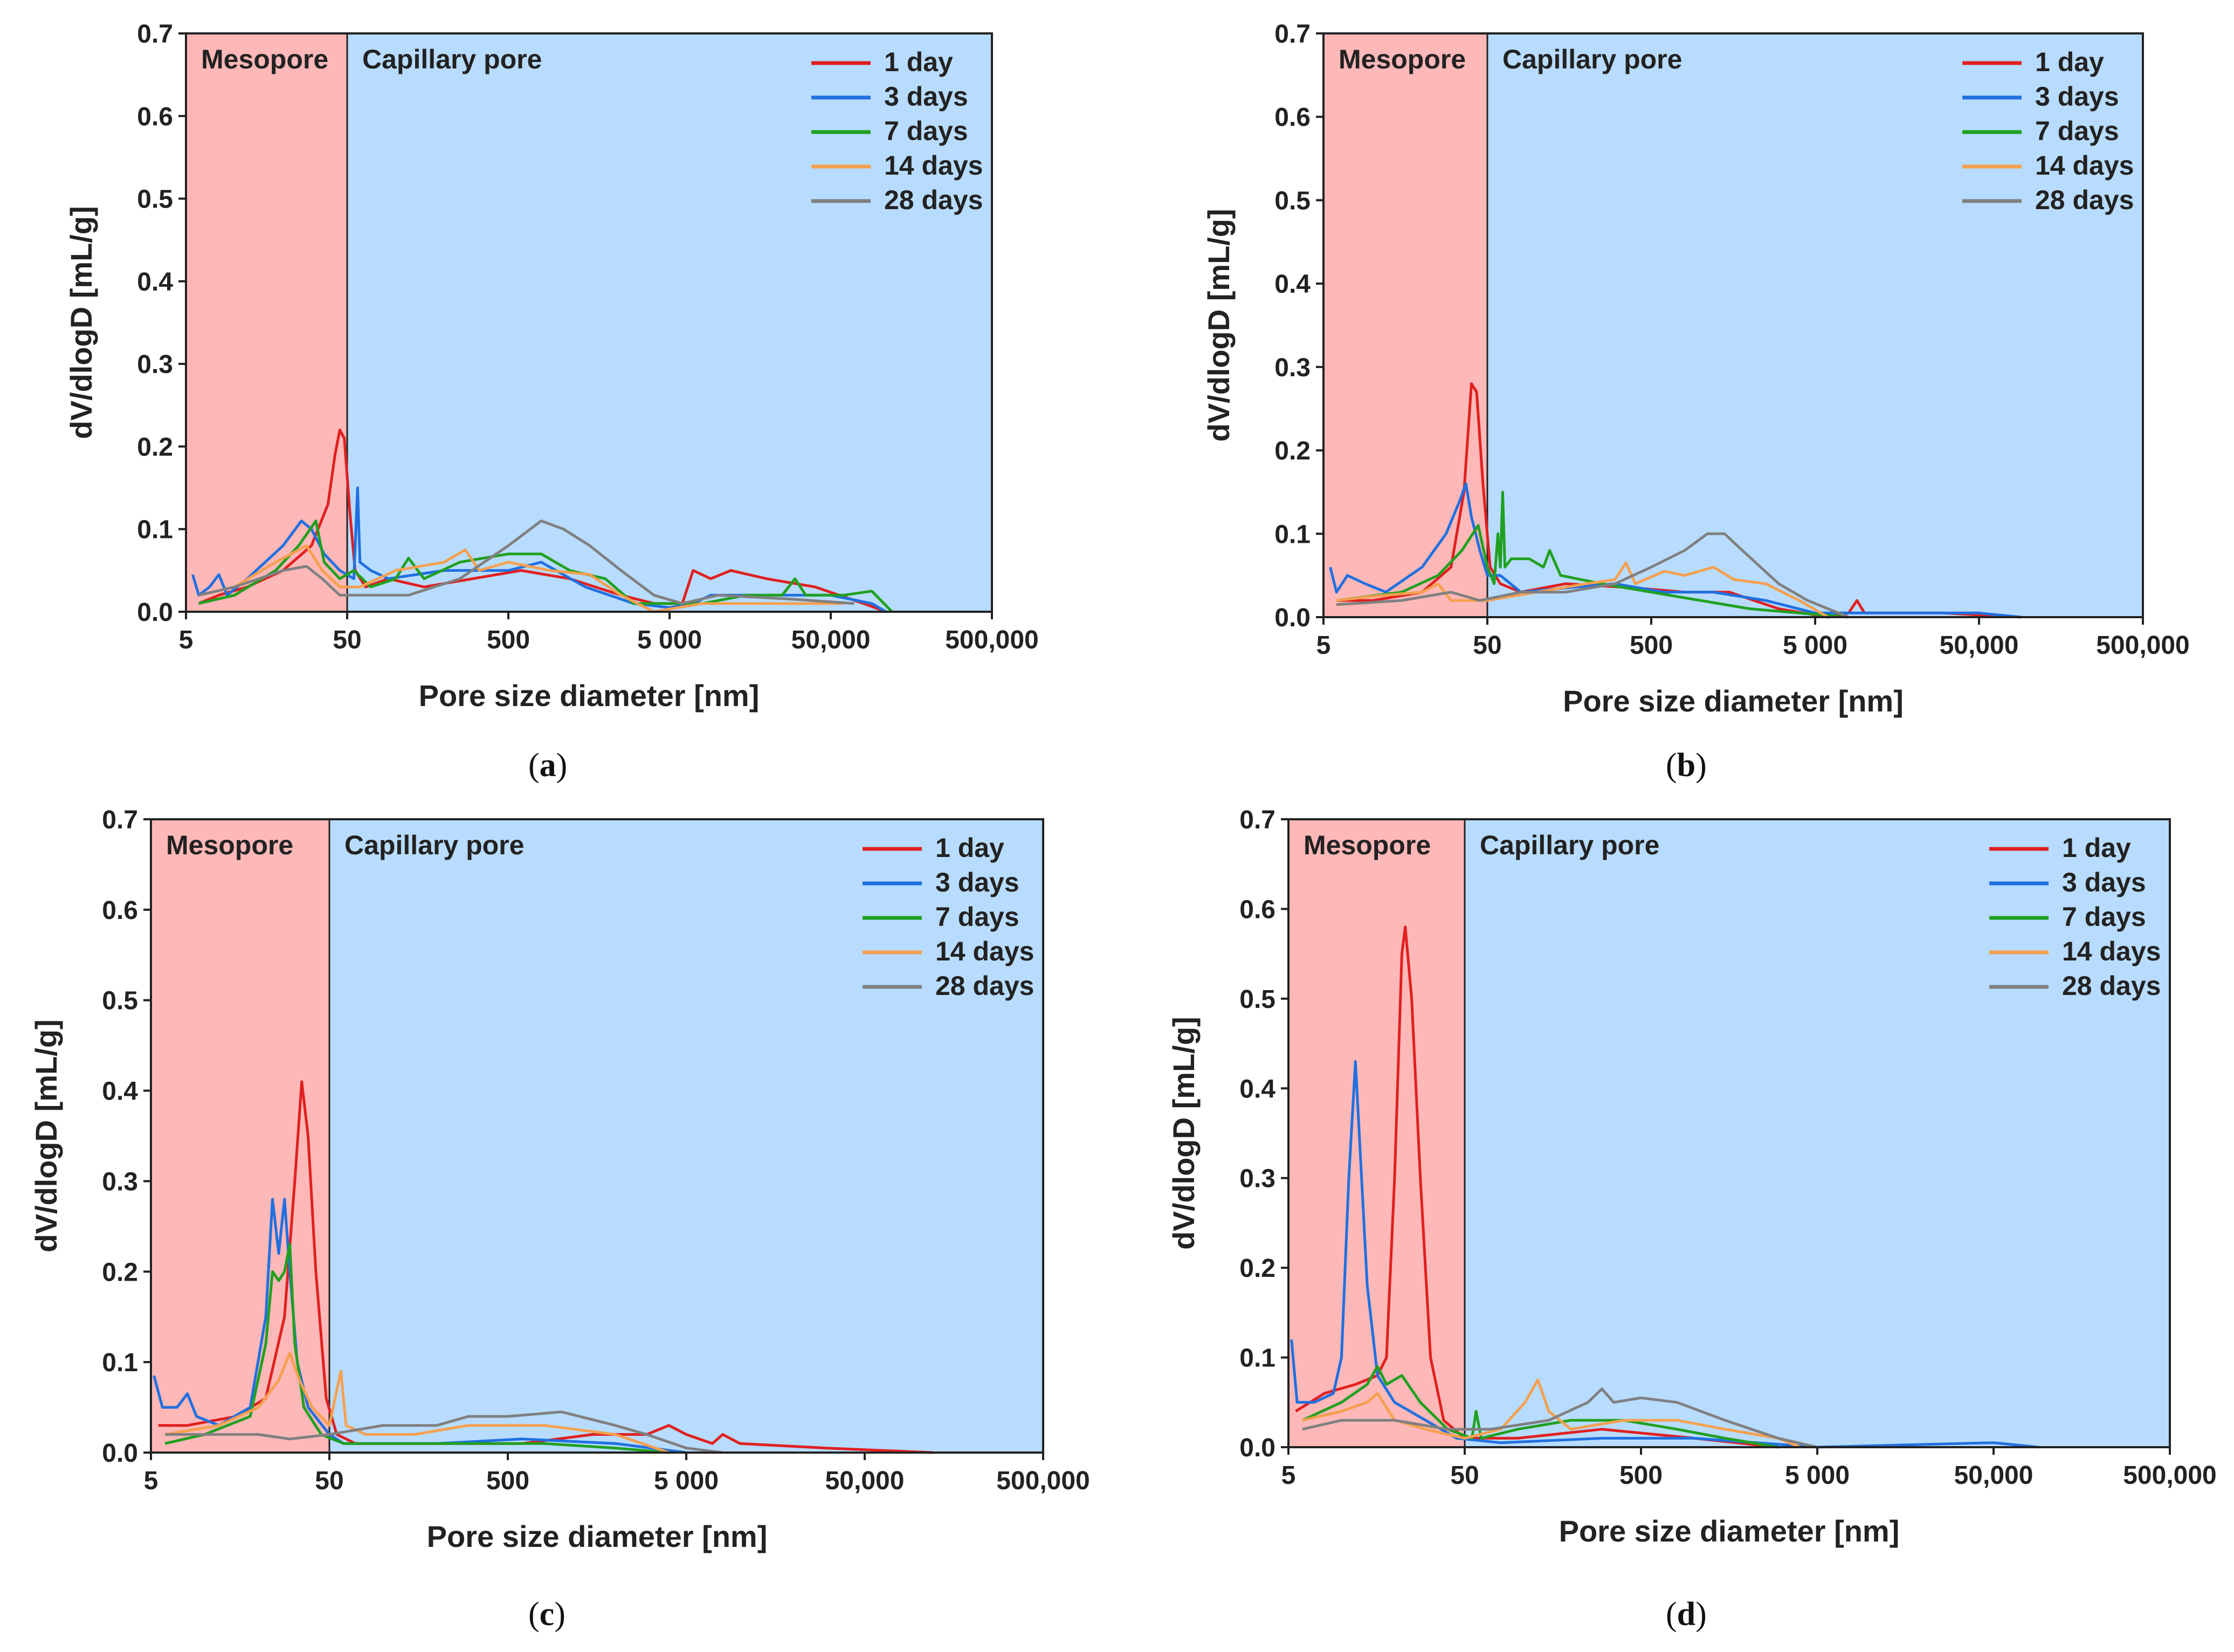 Image resolution: width=2234 pixels, height=1652 pixels. What do you see at coordinates (2111, 951) in the screenshot?
I see `legend-label-14-days-d: 14 days` at bounding box center [2111, 951].